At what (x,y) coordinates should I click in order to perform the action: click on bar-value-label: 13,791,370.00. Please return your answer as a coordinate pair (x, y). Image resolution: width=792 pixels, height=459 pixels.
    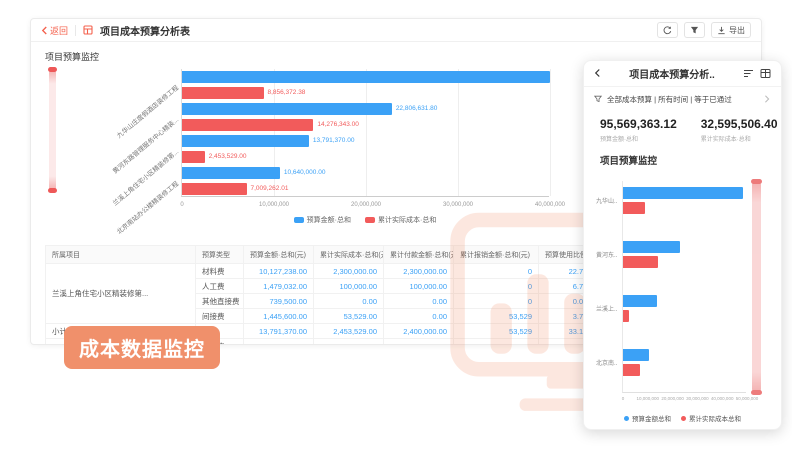
    Looking at the image, I should click on (333, 140).